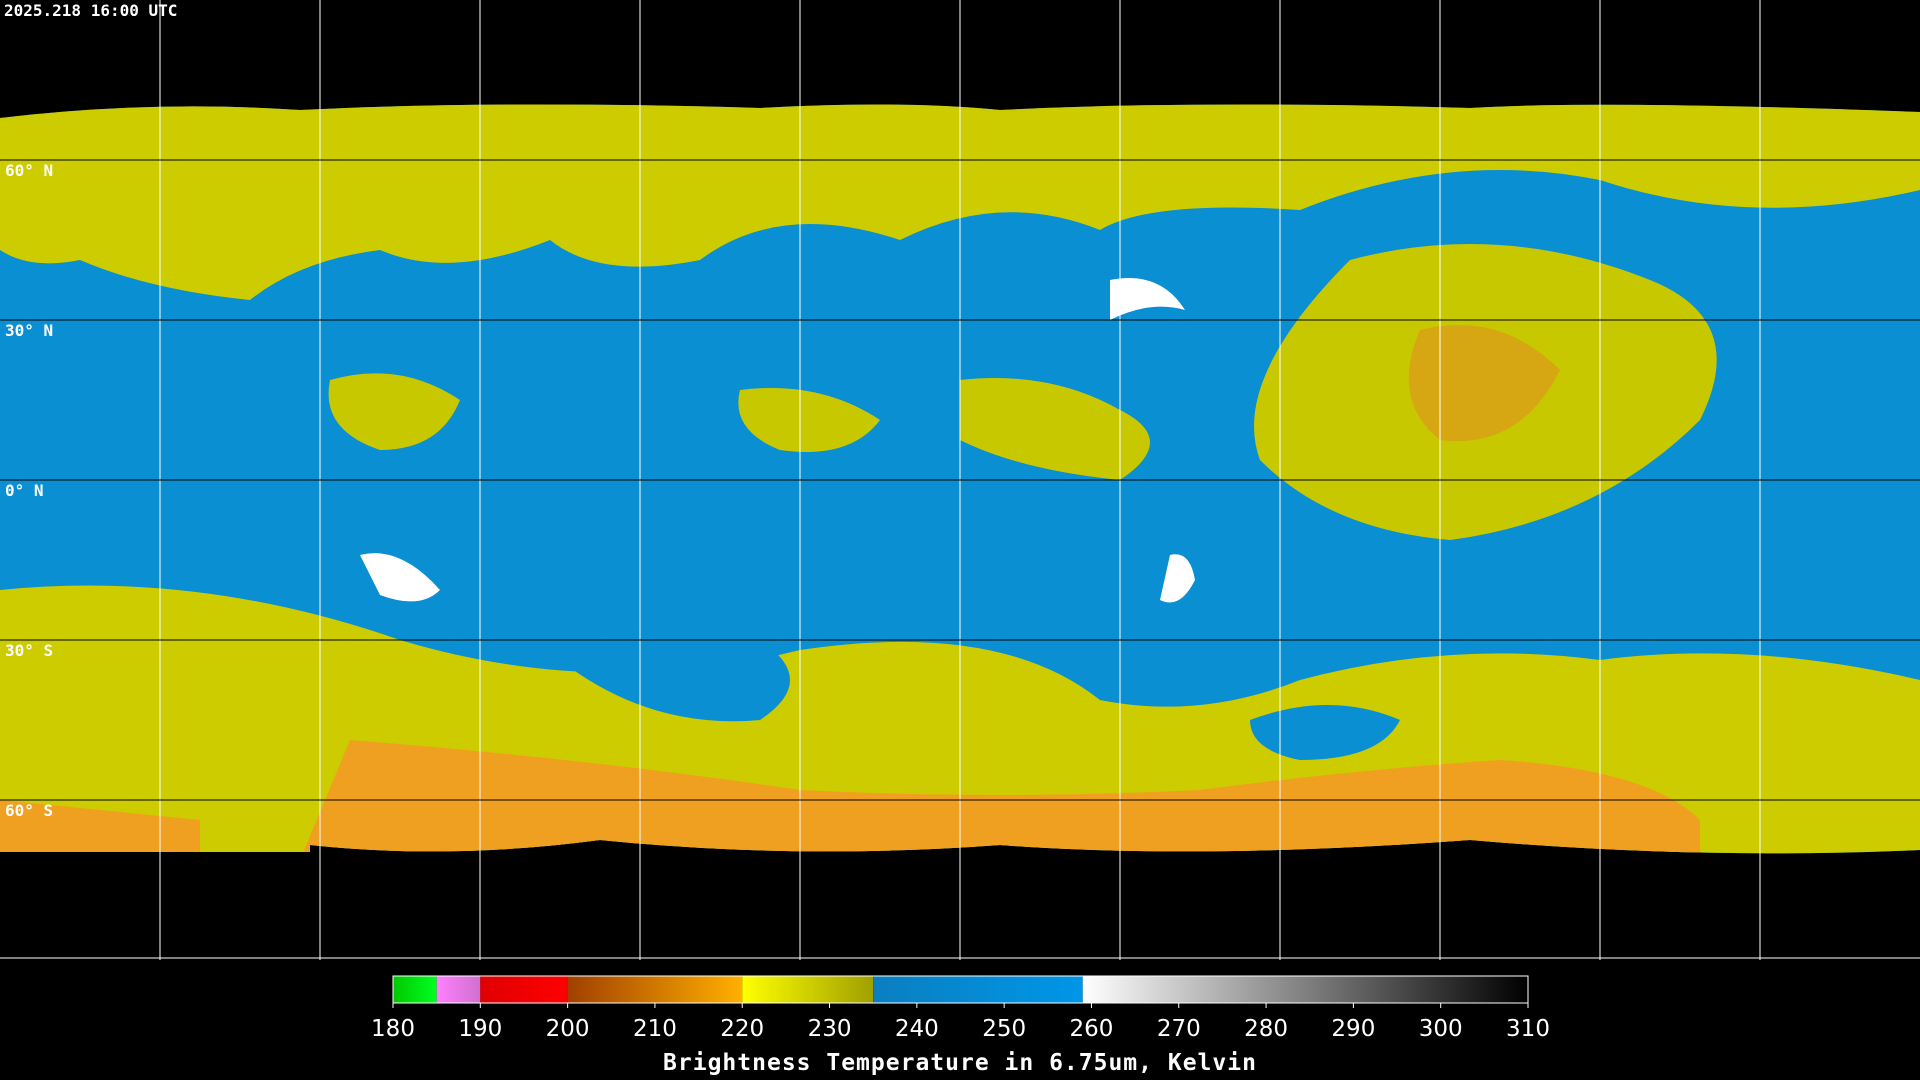  Describe the element at coordinates (1441, 1029) in the screenshot. I see `tick-label: 300` at that location.